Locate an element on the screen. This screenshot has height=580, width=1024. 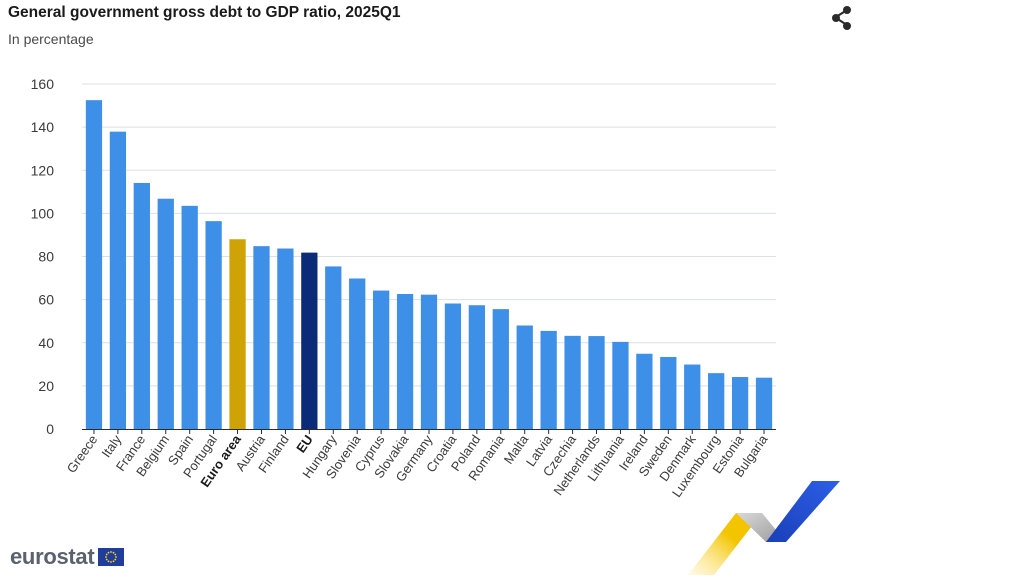
y-tick-label: 120 is located at coordinates (43, 170).